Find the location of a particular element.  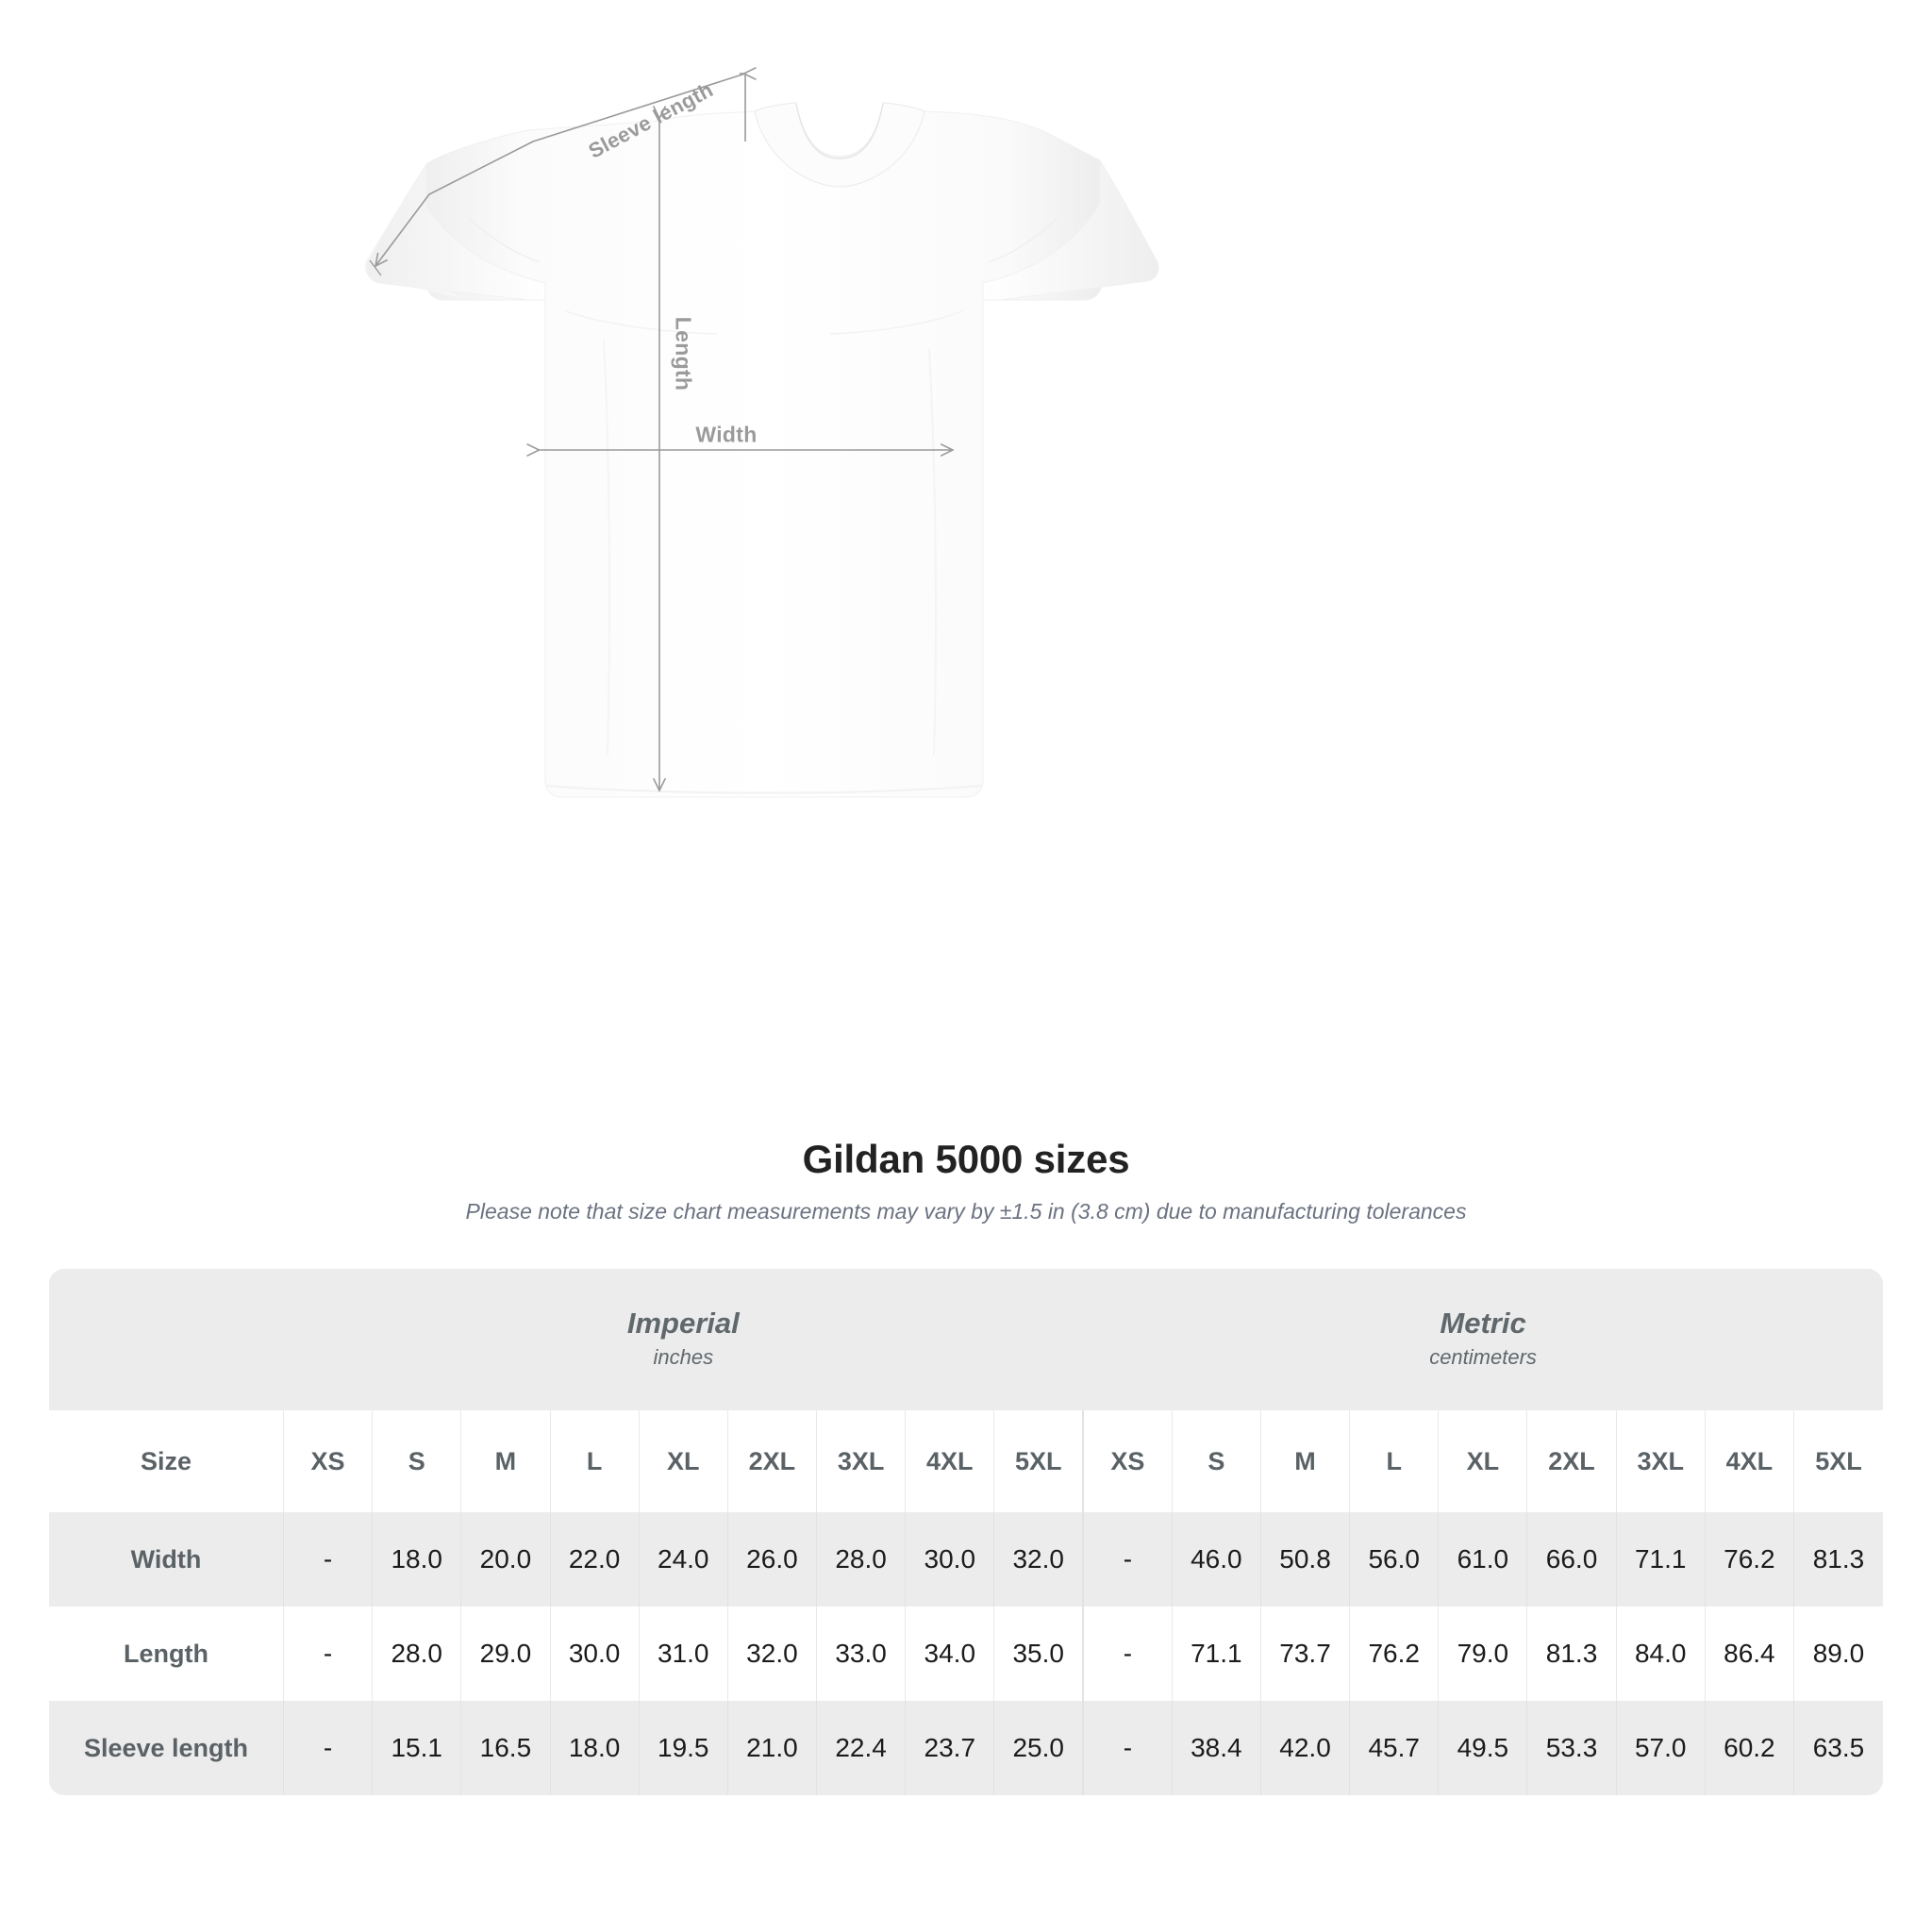

size-header-imperial-l: L is located at coordinates (594, 1461).